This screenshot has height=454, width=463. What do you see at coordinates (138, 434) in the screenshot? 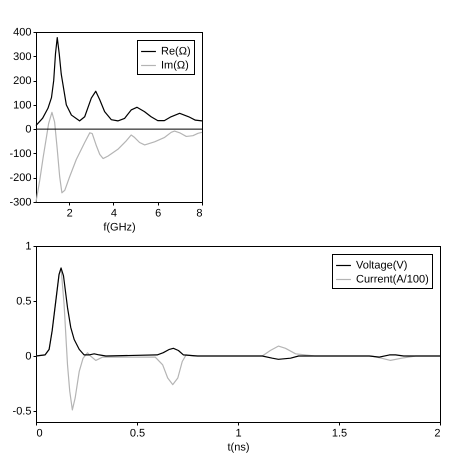
I see `x-tick-label: 0.5` at bounding box center [138, 434].